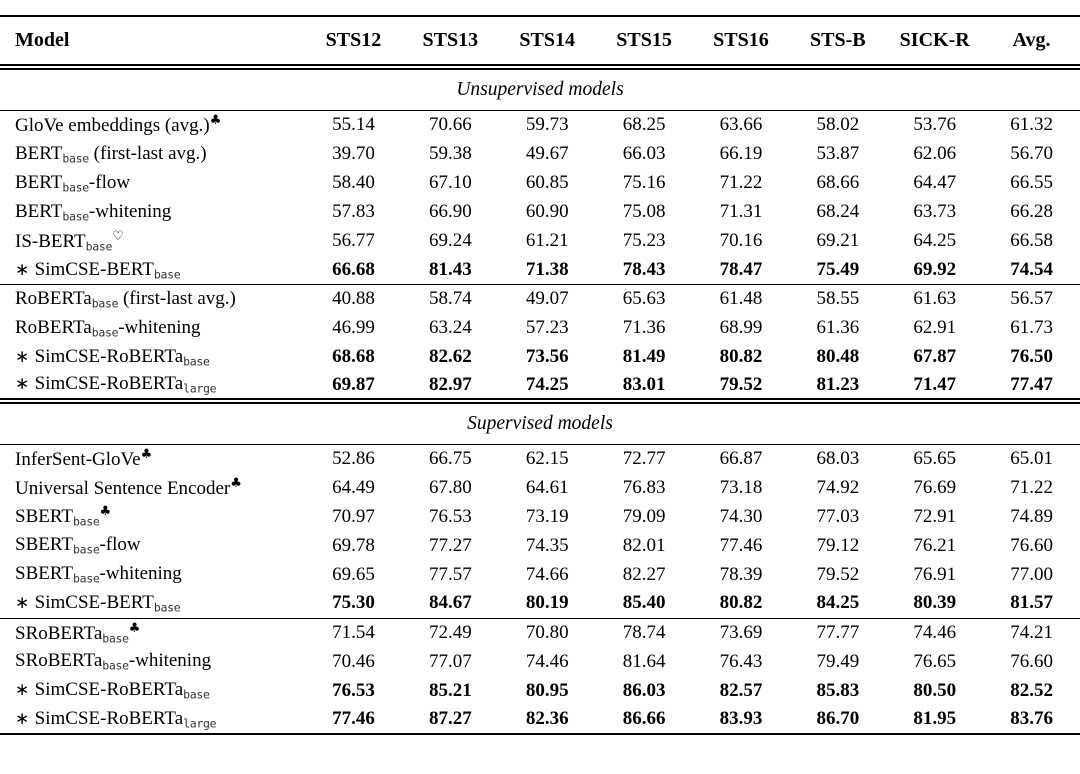 This screenshot has height=774, width=1080. What do you see at coordinates (838, 516) in the screenshot?
I see `score-cell: 77.03` at bounding box center [838, 516].